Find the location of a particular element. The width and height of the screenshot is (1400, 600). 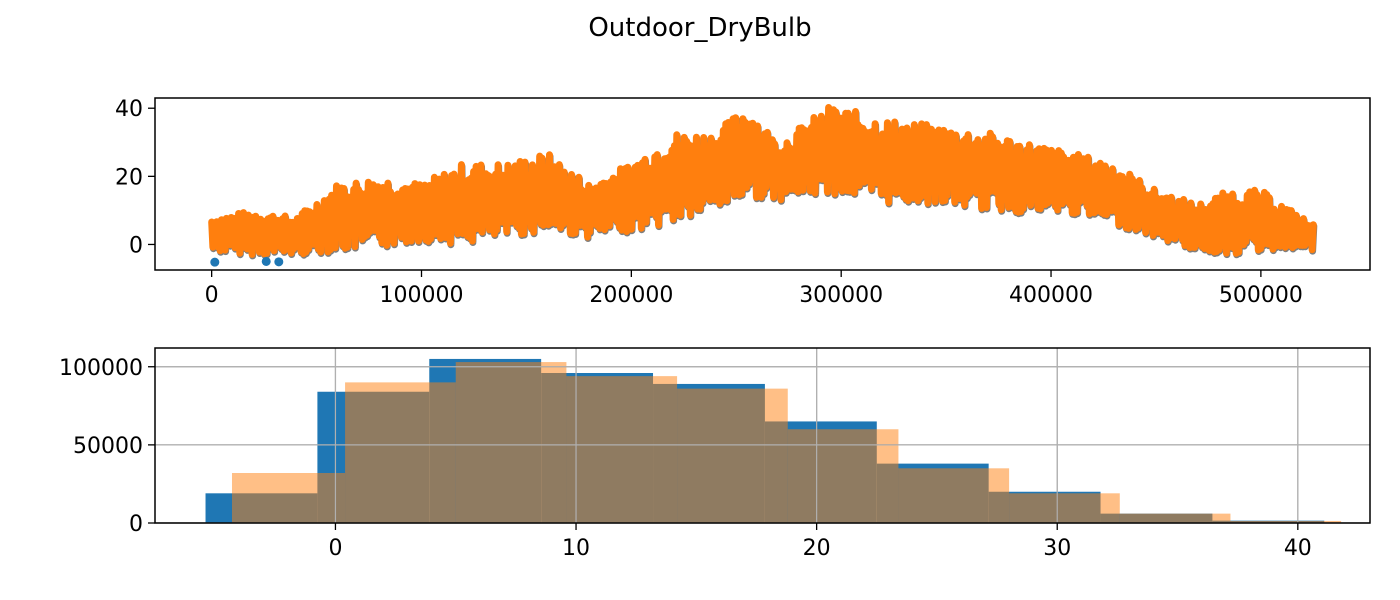

x-tick-label: 200000 is located at coordinates (631, 295).